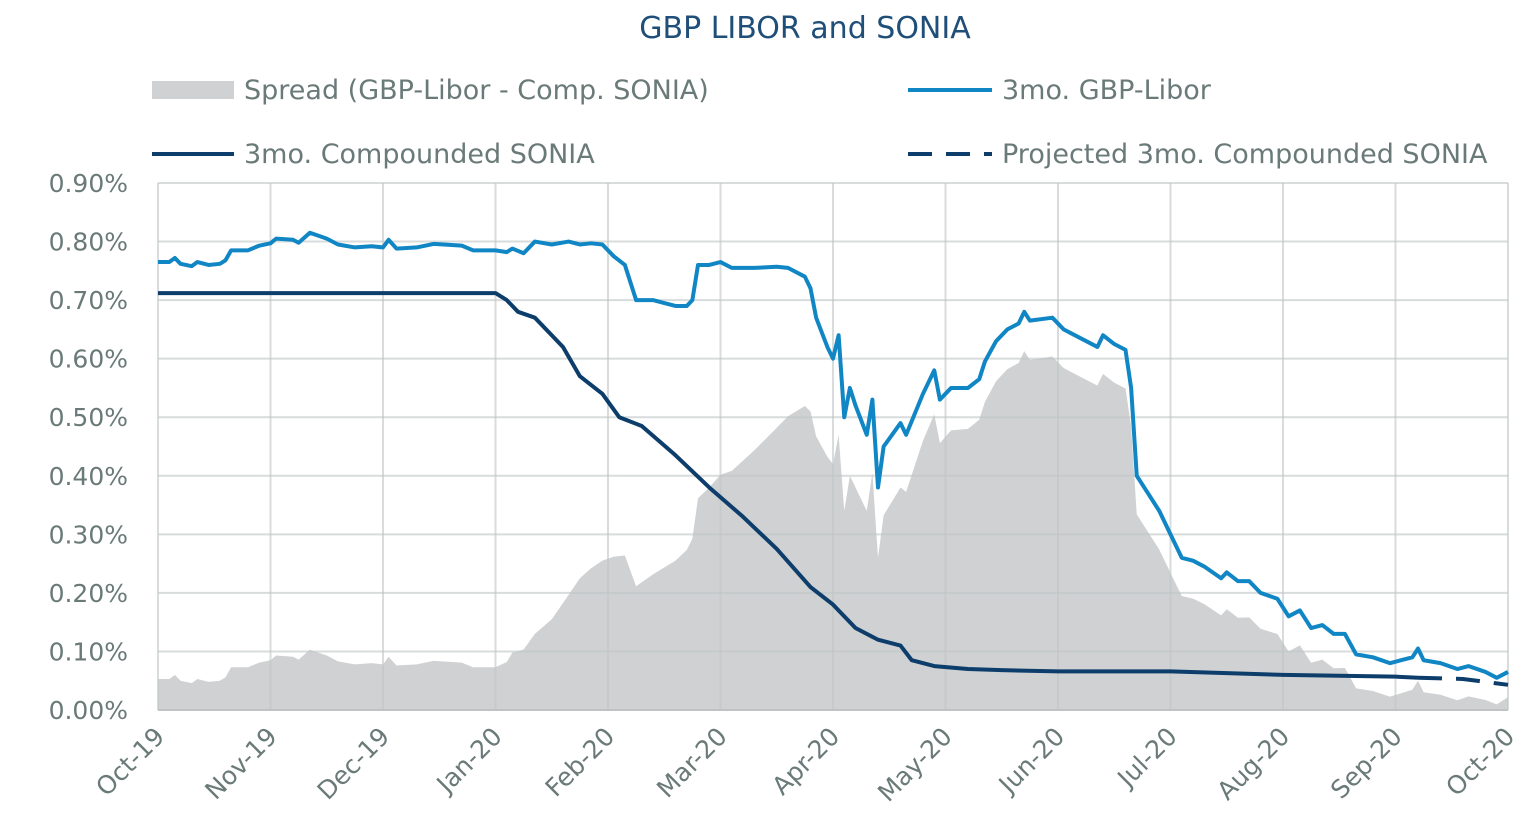 The width and height of the screenshot is (1536, 835). Describe the element at coordinates (805, 28) in the screenshot. I see `chart-title: GBP LIBOR and SONIA` at that location.